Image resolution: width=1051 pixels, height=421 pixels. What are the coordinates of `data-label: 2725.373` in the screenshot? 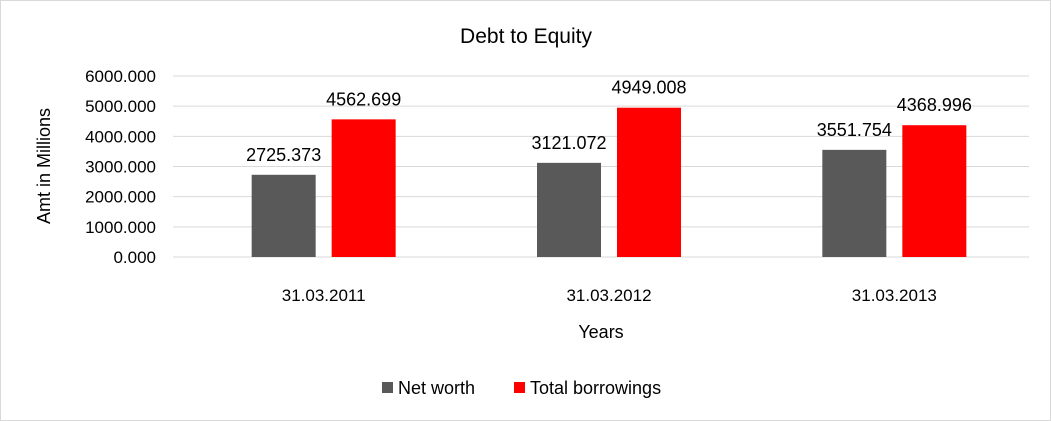 It's located at (283, 155).